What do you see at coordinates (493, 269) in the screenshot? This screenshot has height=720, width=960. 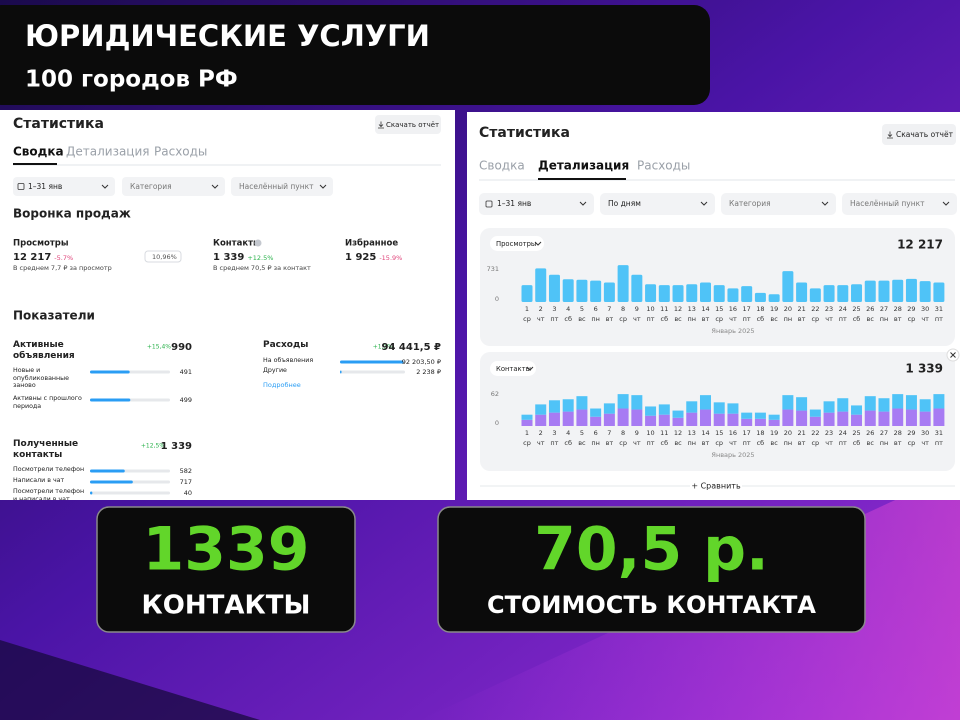 I see `y-tick-label: 731` at bounding box center [493, 269].